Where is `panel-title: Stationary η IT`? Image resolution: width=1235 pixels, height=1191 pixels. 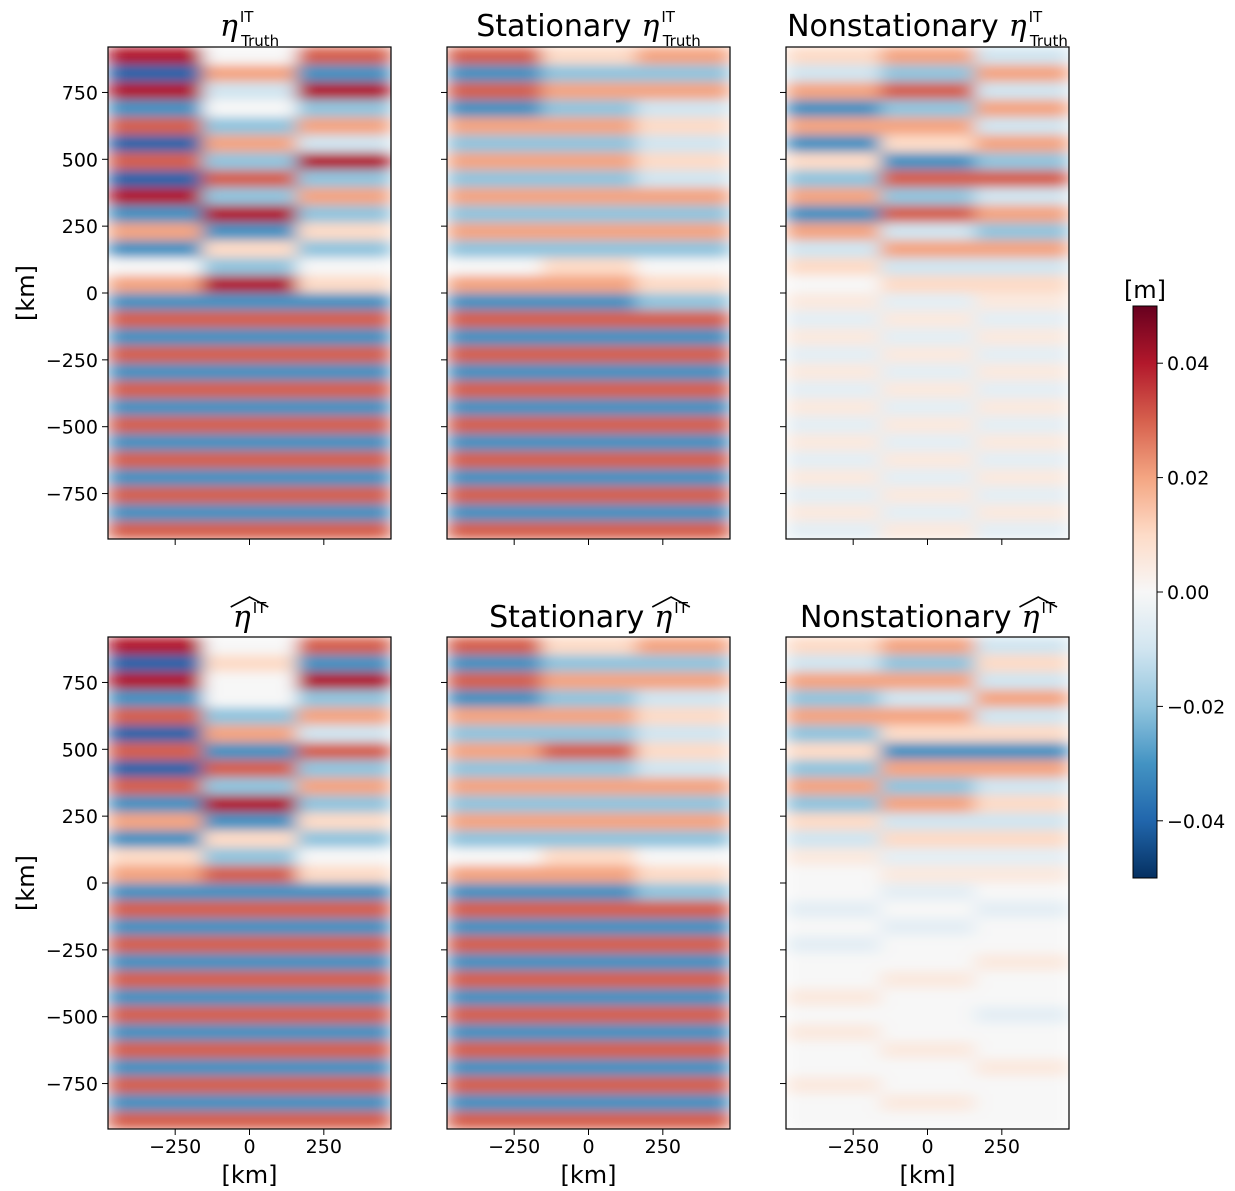 panel-title: Stationary η IT is located at coordinates (589, 617).